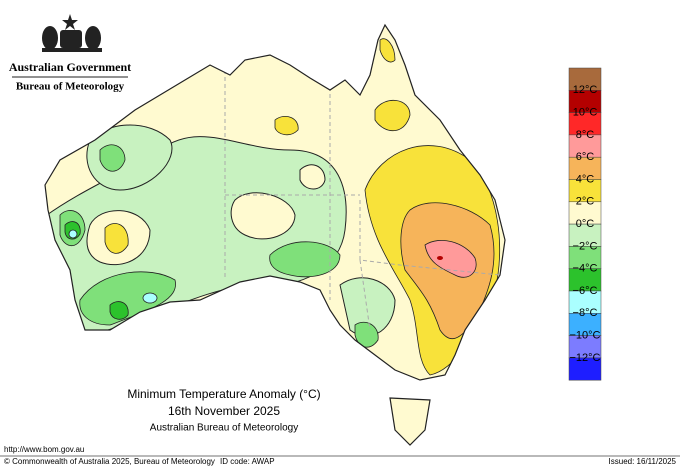 The height and width of the screenshot is (467, 680). I want to click on legend-label: 0°C, so click(585, 224).